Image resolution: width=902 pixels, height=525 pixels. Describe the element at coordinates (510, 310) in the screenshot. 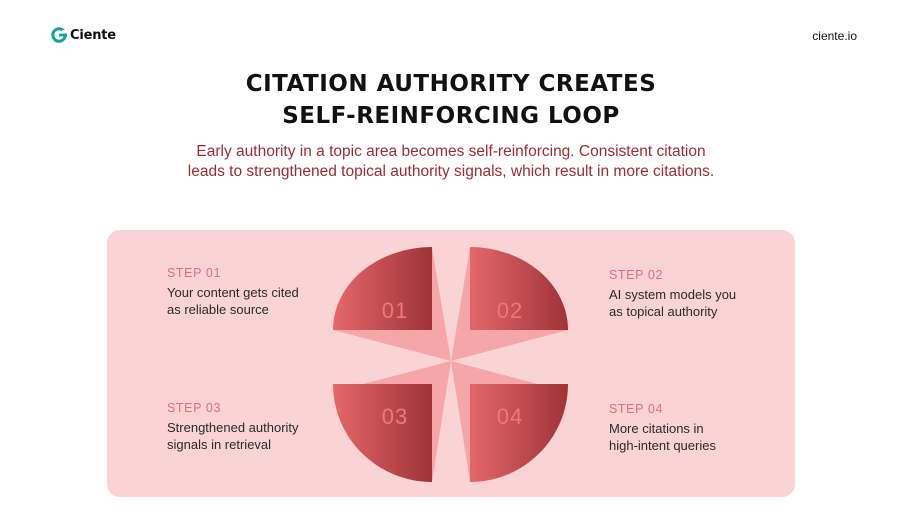

I see `quadrant-number: 02` at that location.